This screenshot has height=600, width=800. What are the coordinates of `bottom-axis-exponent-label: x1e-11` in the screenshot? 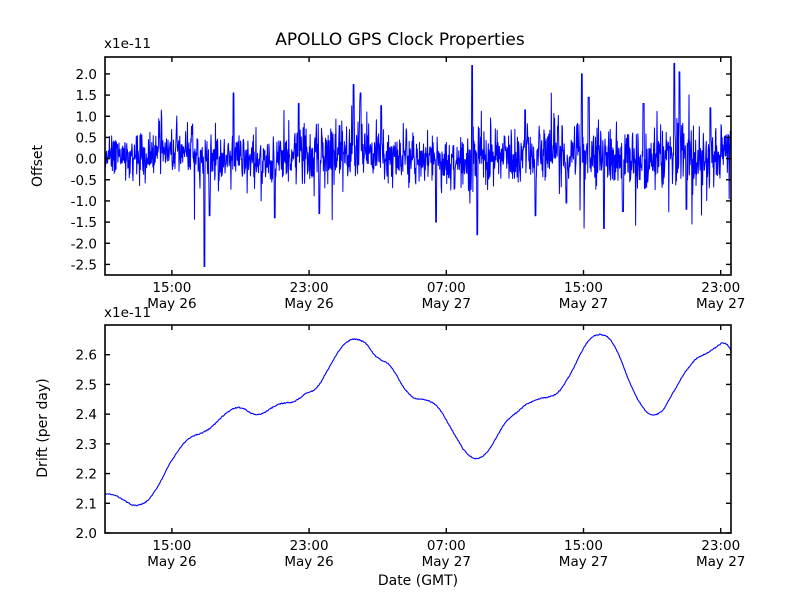 It's located at (127, 313).